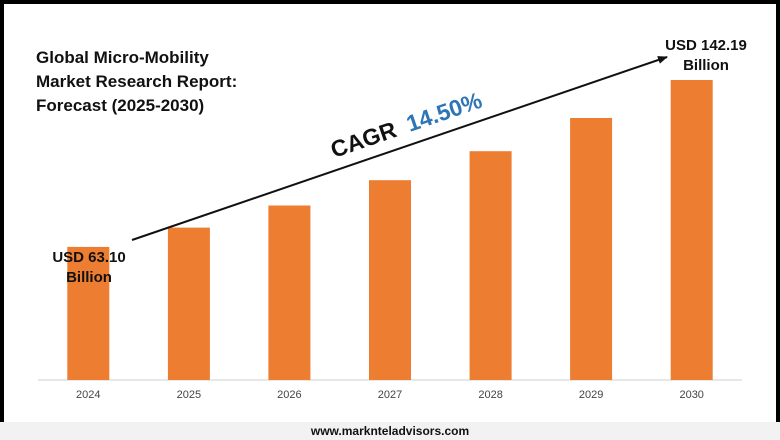 The image size is (780, 440). Describe the element at coordinates (88, 257) in the screenshot. I see `start-value-line1: USD 63.10` at that location.